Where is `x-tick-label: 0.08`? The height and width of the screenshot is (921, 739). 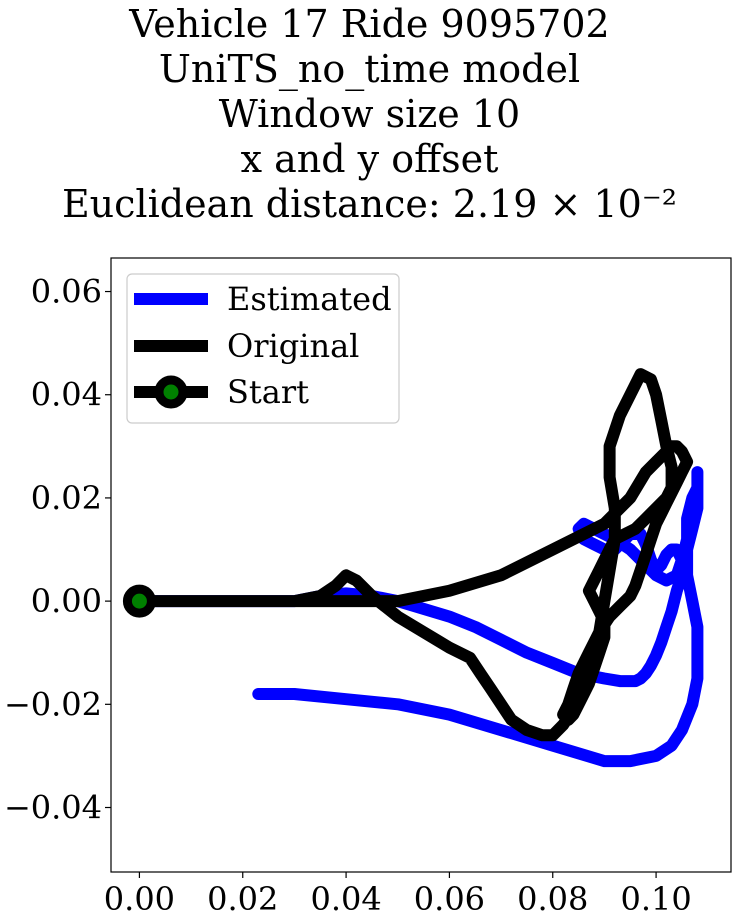 x-tick-label: 0.08 is located at coordinates (552, 899).